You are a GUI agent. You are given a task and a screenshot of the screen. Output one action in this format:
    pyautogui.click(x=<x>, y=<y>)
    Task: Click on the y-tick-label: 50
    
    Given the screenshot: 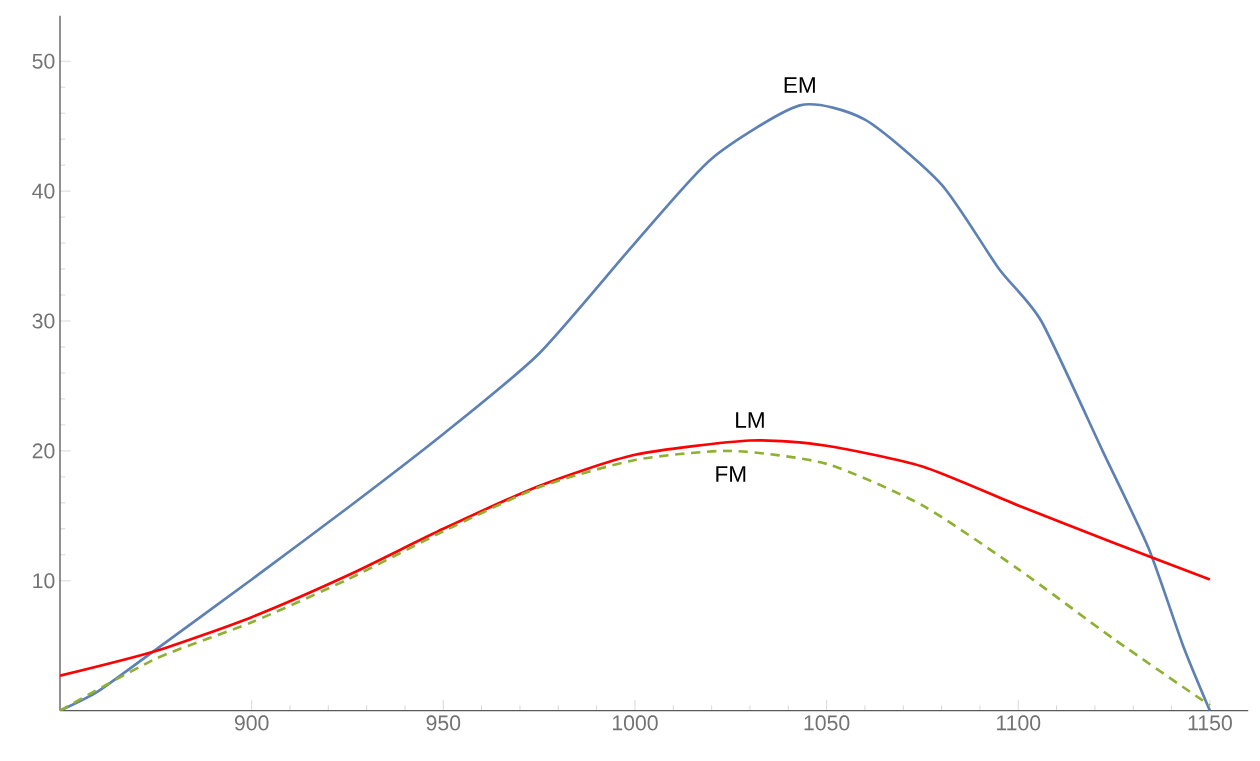 What is the action you would take?
    pyautogui.click(x=43, y=61)
    